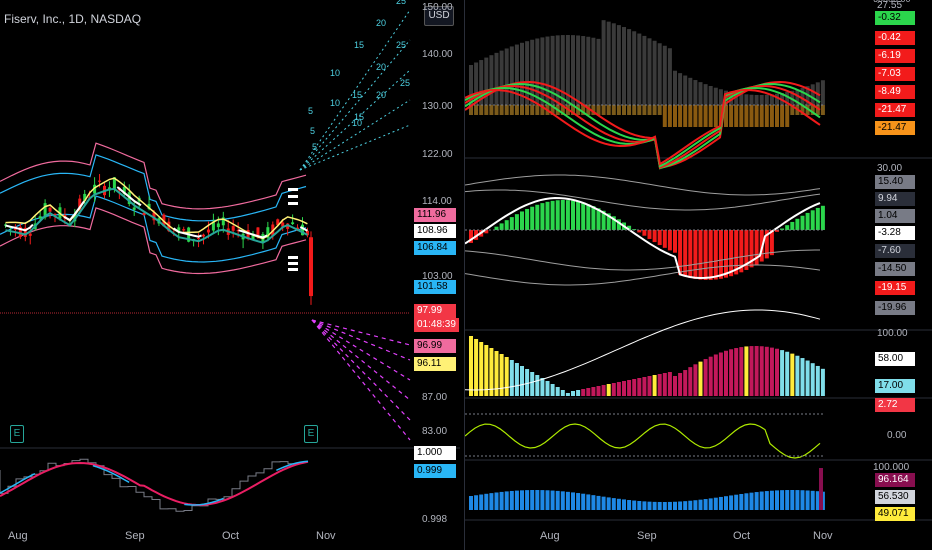 Image resolution: width=932 pixels, height=550 pixels. Describe the element at coordinates (895, 199) in the screenshot. I see `indicator-tag: 9.94` at that location.